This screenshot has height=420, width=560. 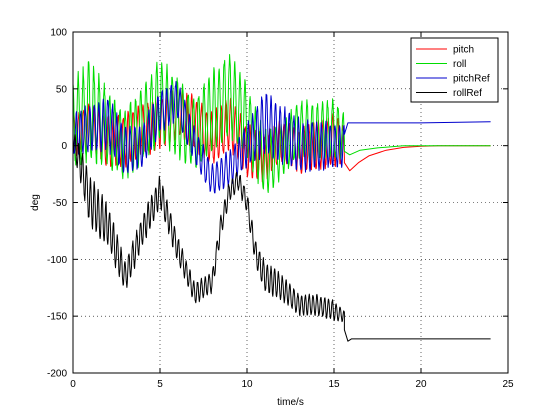 I want to click on legend: pitch roll pitchRef rollRef, so click(x=454, y=70).